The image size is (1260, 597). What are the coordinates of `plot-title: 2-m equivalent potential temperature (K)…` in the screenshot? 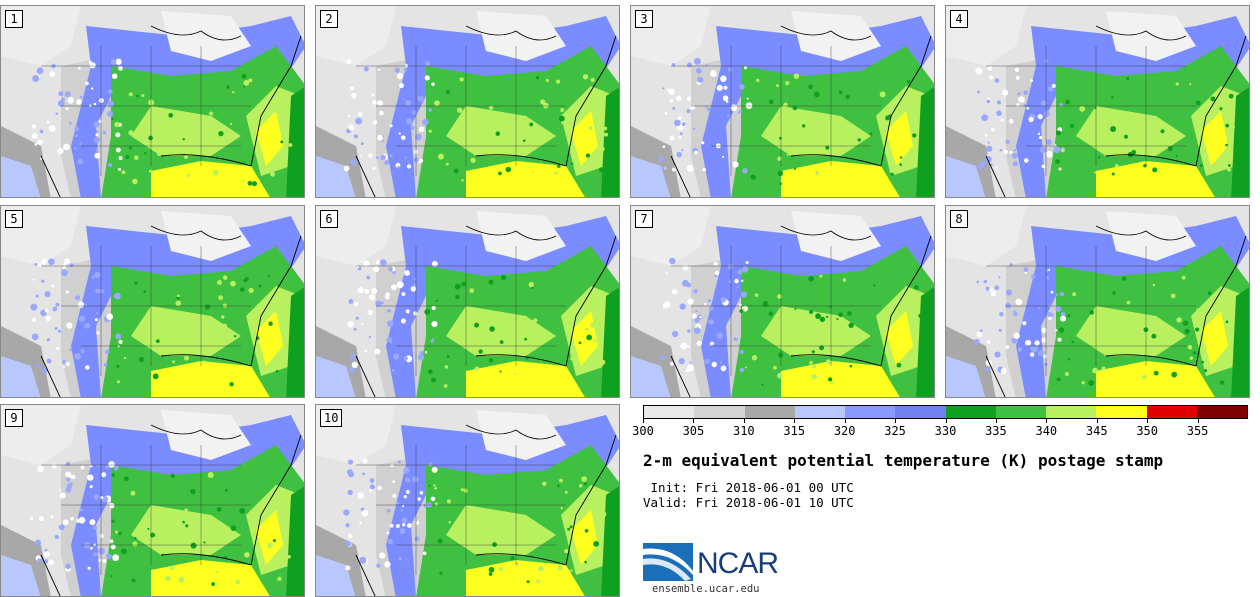 It's located at (903, 460).